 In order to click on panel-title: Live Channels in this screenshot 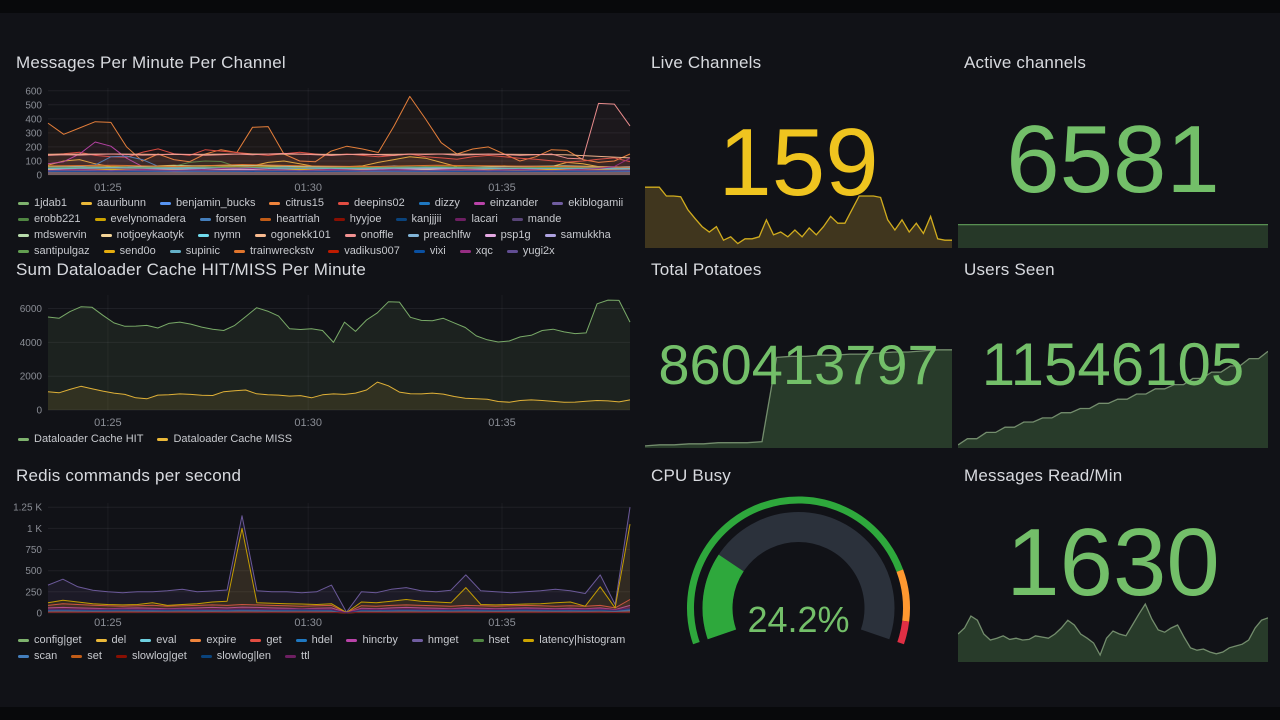, I will do `click(706, 62)`.